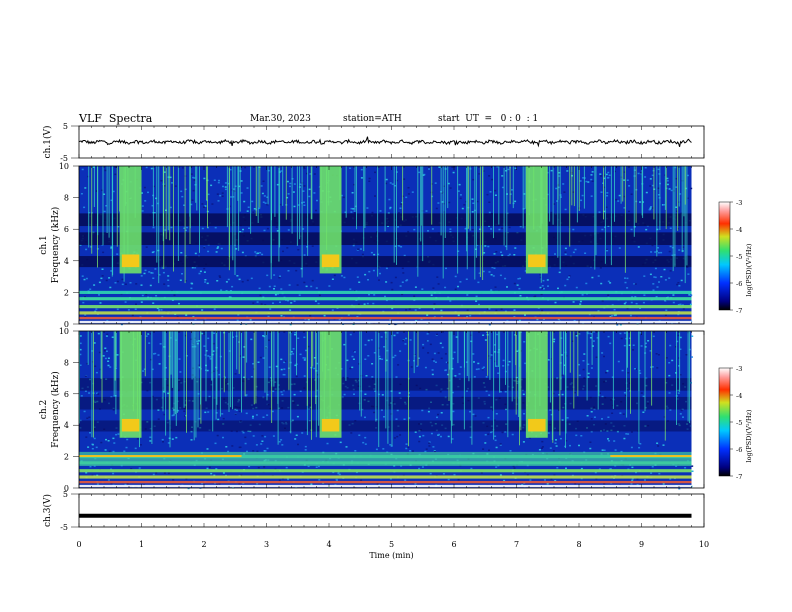  I want to click on s2-heatmap-band, so click(385, 486).